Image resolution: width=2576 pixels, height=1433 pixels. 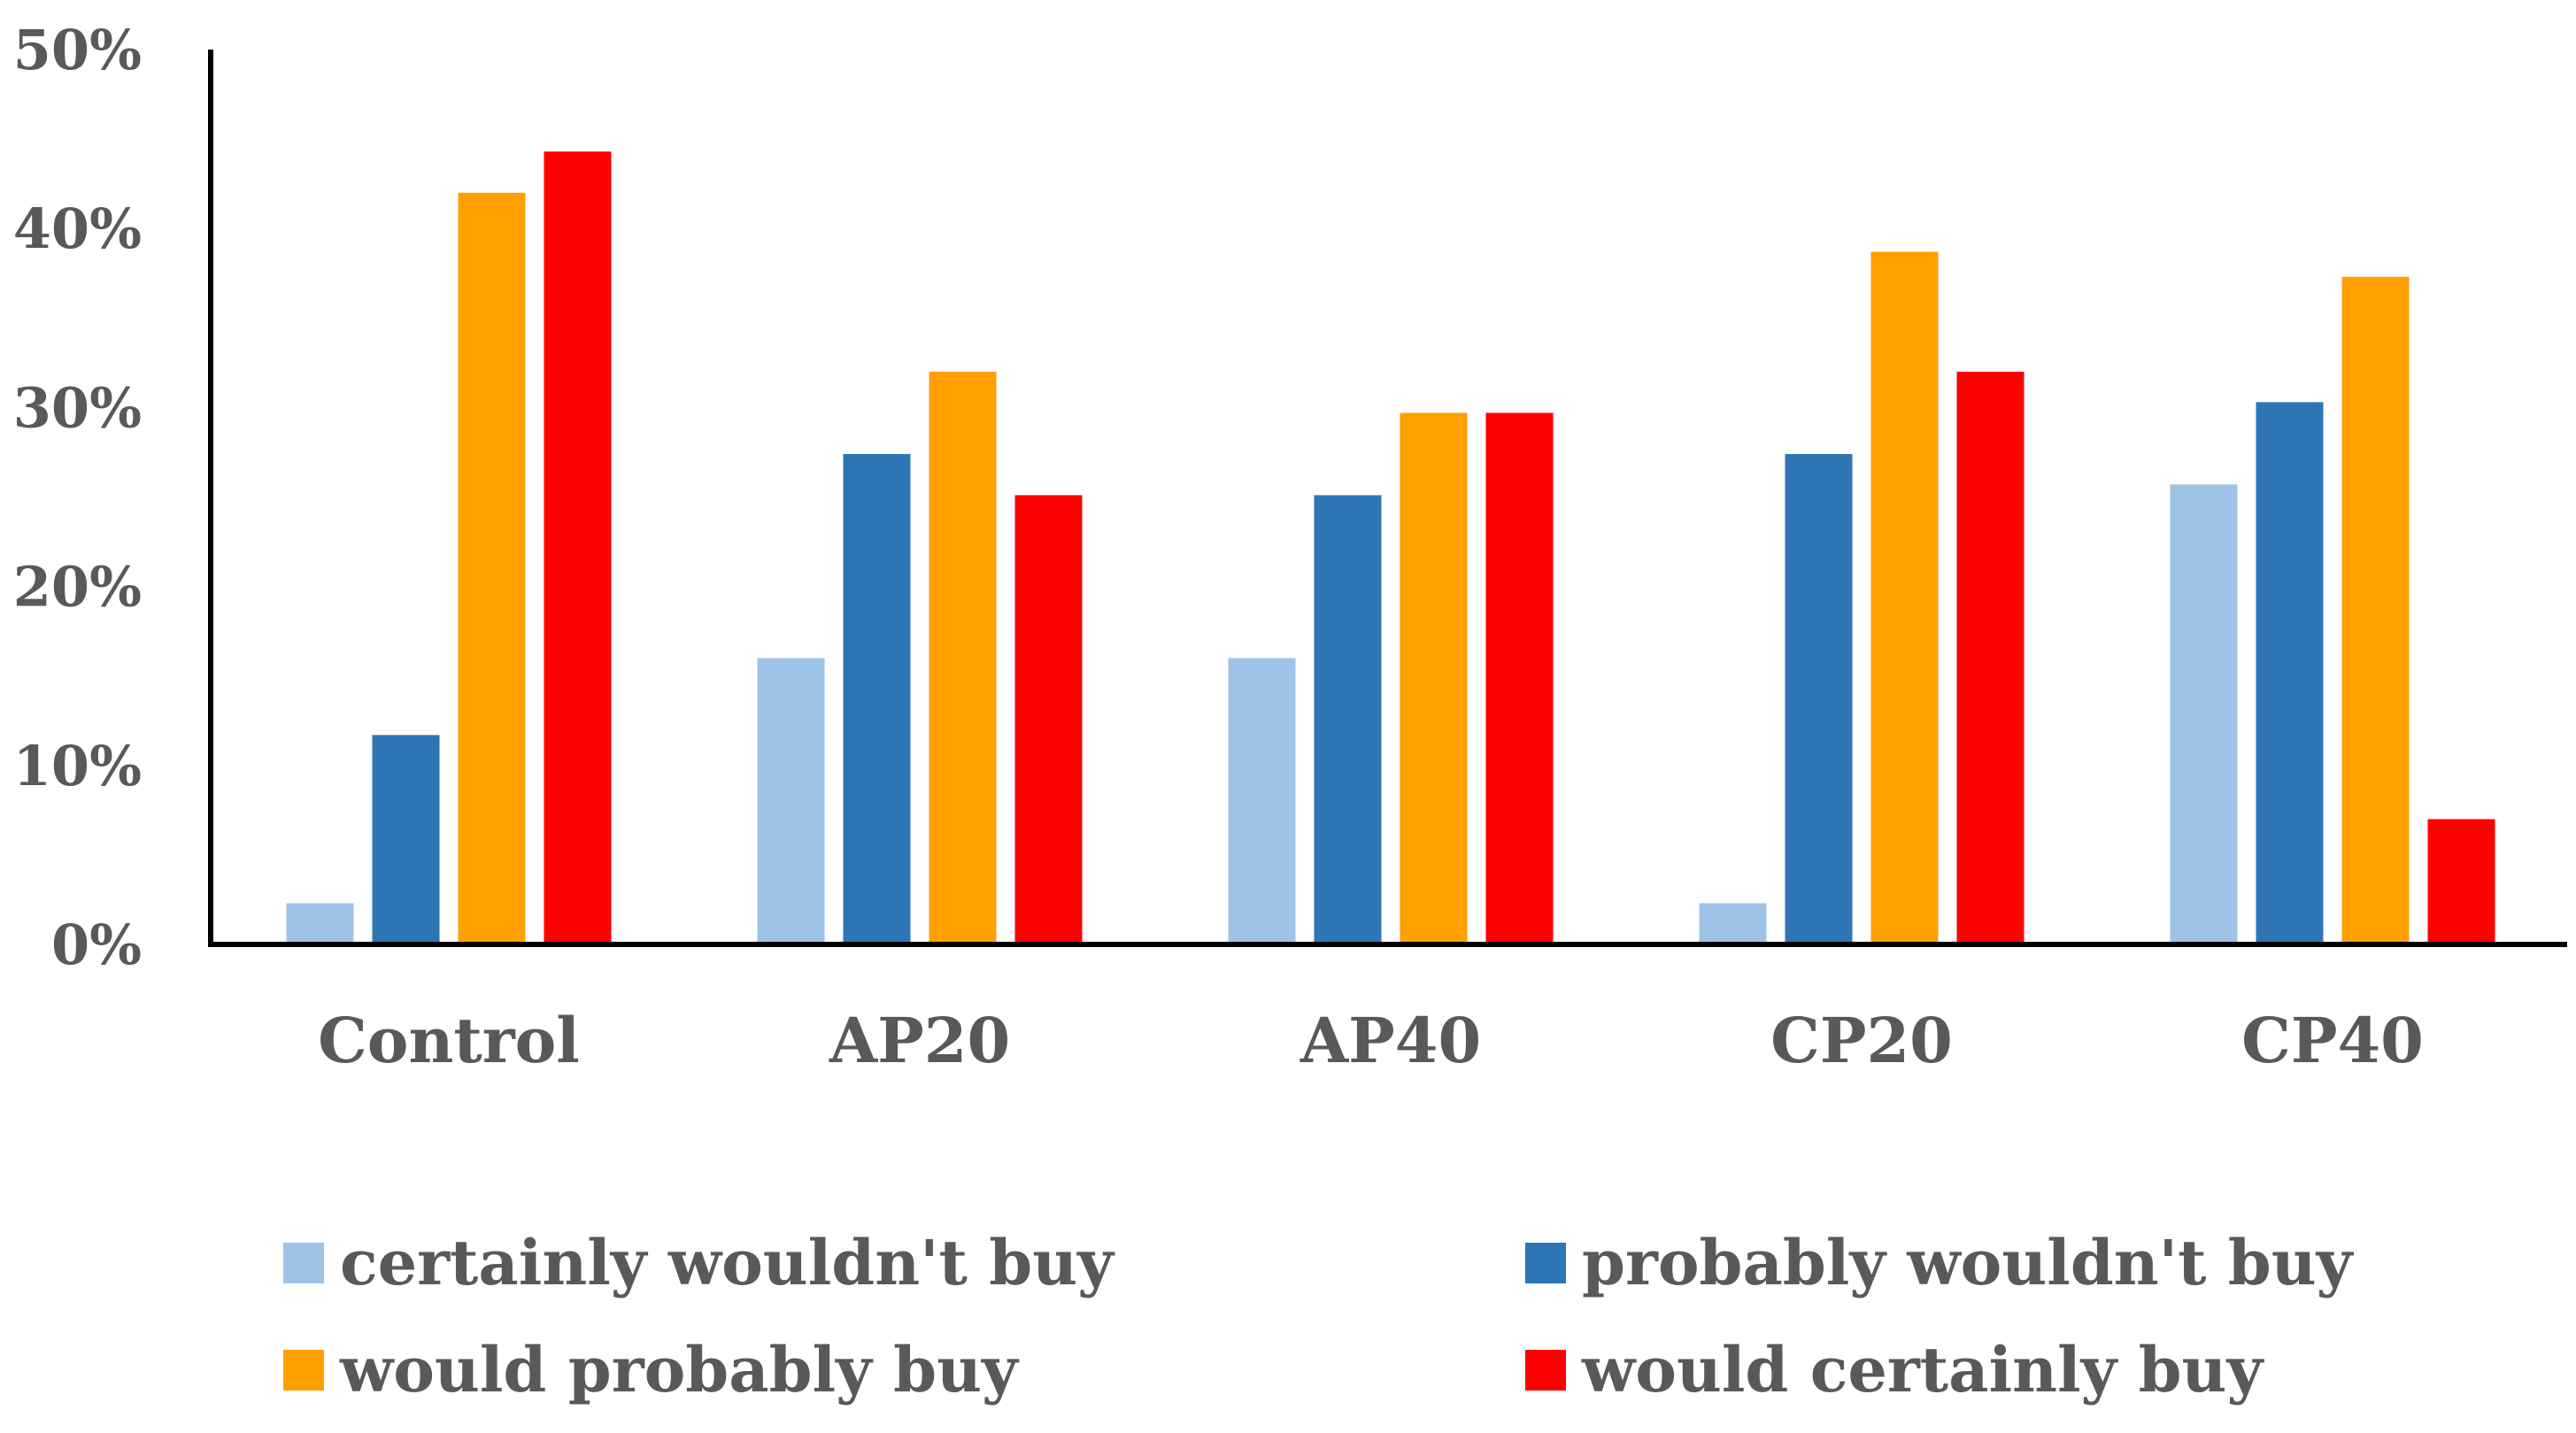 I want to click on y-tick-label: 20%, so click(x=77, y=588).